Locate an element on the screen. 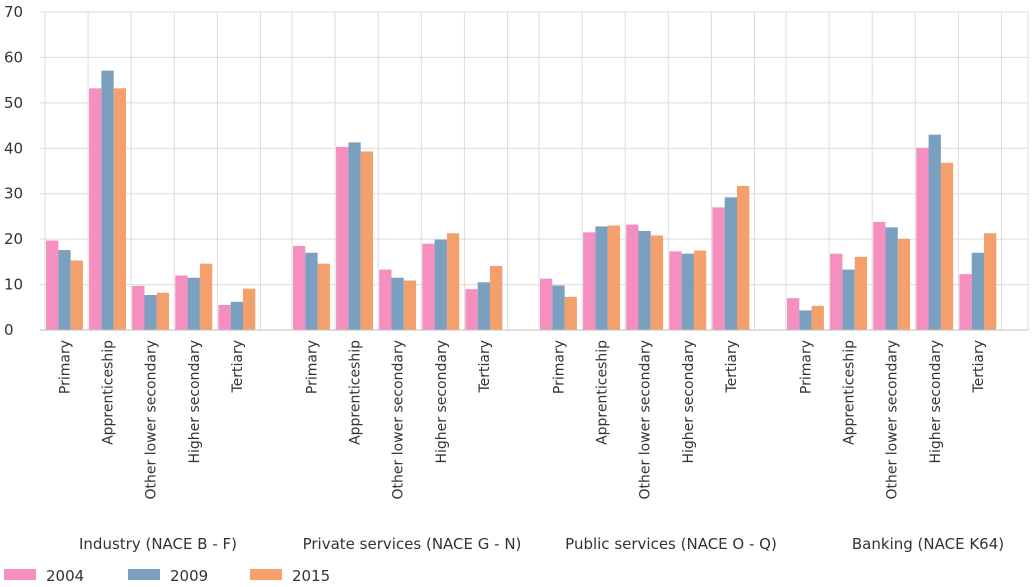  y-tick-label: 20 is located at coordinates (13, 239).